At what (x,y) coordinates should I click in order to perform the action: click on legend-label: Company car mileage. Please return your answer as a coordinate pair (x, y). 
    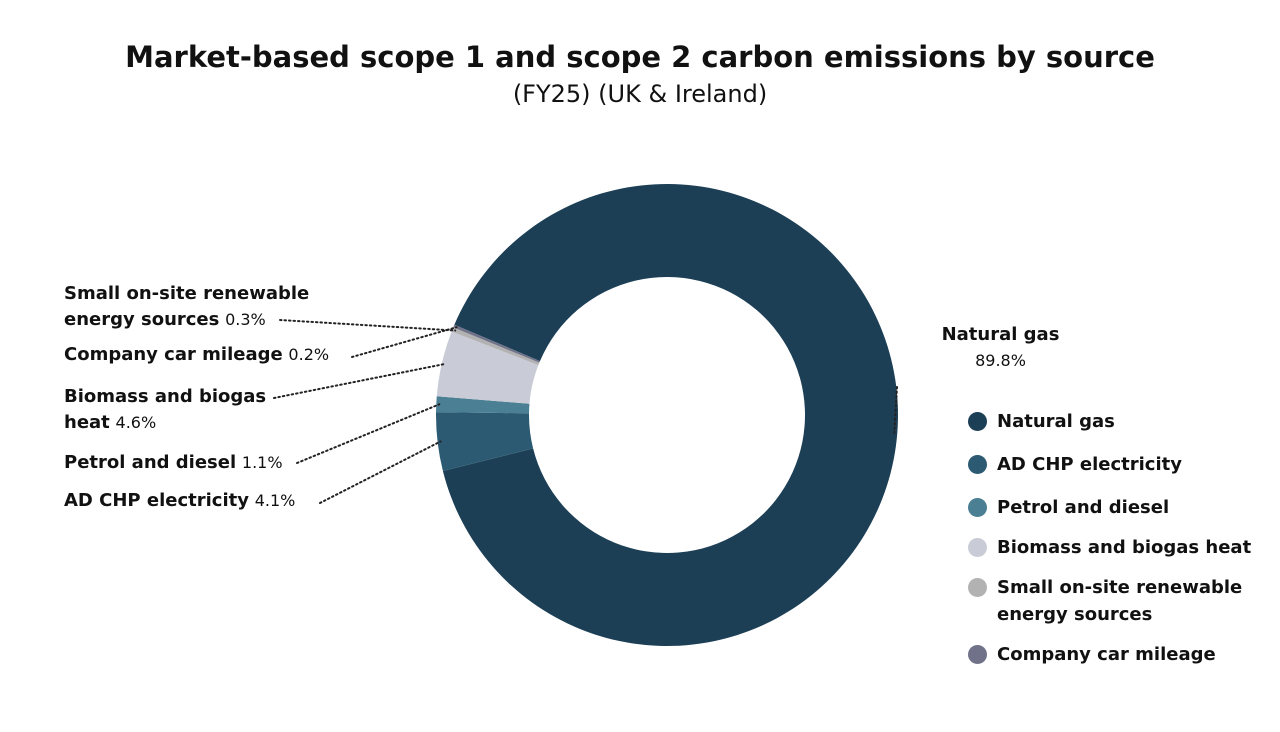
    Looking at the image, I should click on (1106, 654).